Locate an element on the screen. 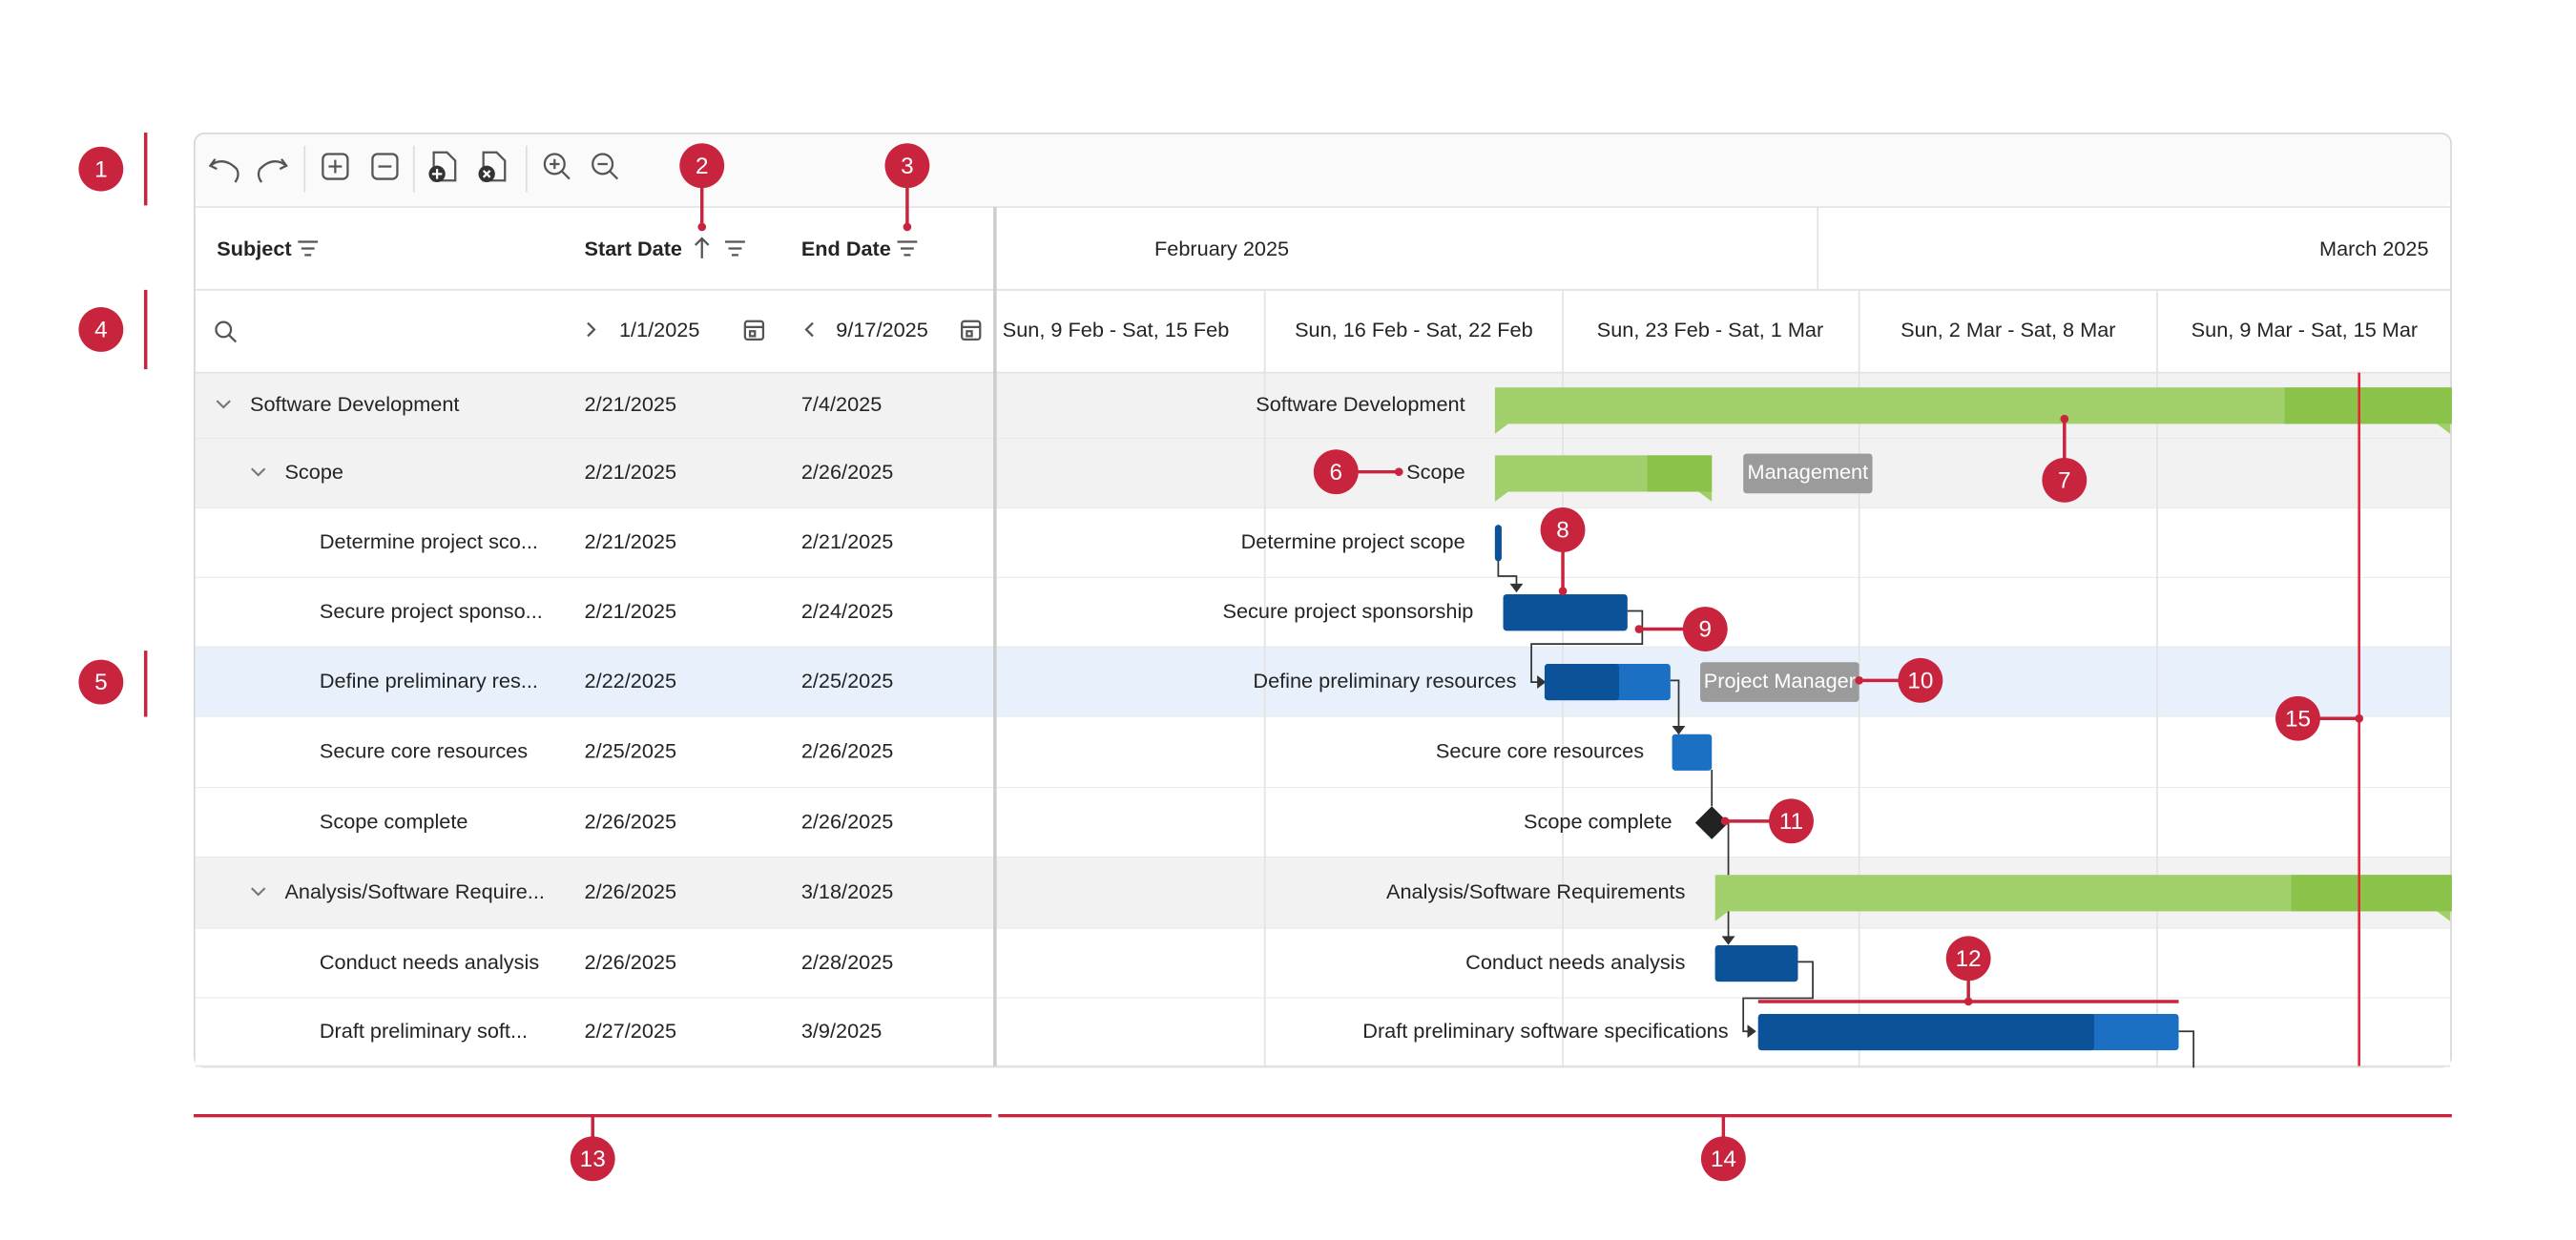 The width and height of the screenshot is (2576, 1240). sort-ascending-icon is located at coordinates (702, 247).